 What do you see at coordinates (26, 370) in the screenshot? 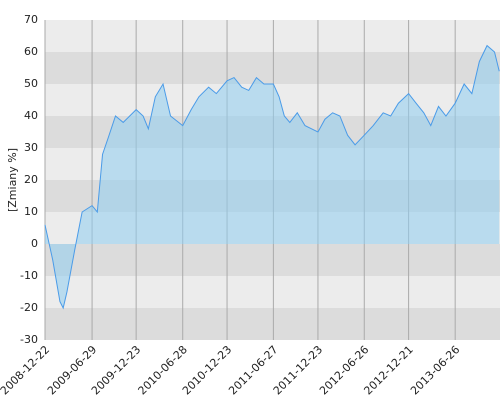
I see `x-tick-label: 2008-12-22` at bounding box center [26, 370].